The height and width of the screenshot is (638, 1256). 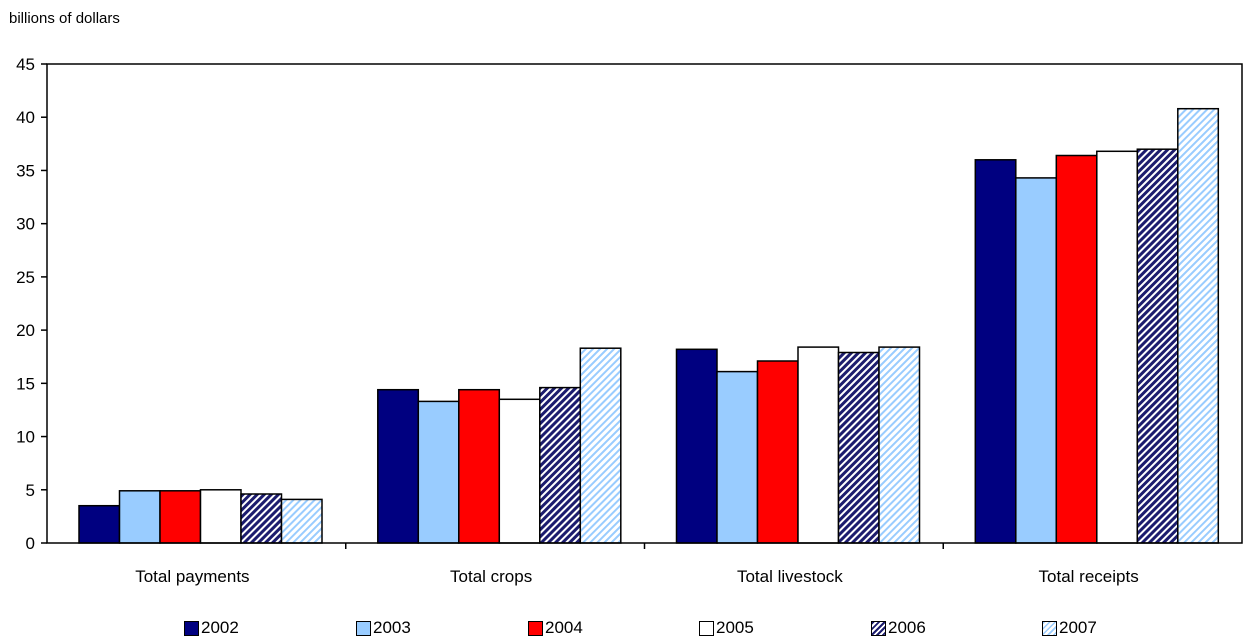 I want to click on legend-item-2003: 2003, so click(x=383, y=628).